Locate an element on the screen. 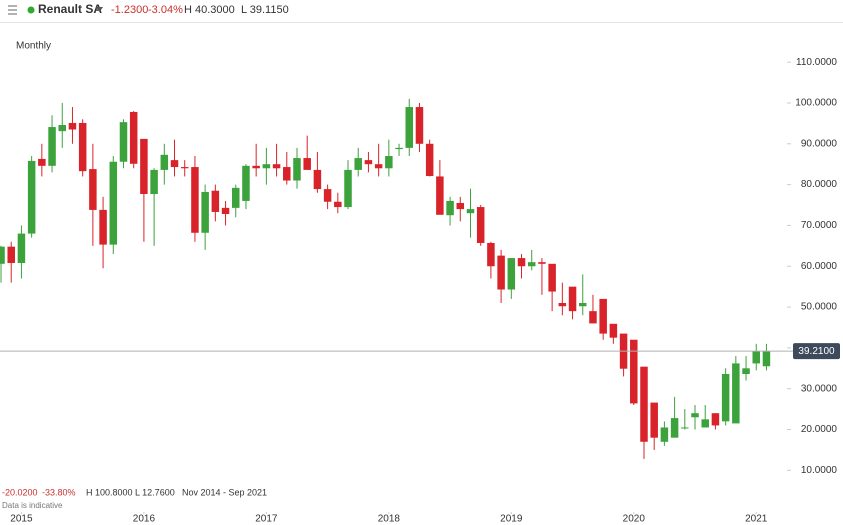  footer-high: H 100.8000 is located at coordinates (109, 492).